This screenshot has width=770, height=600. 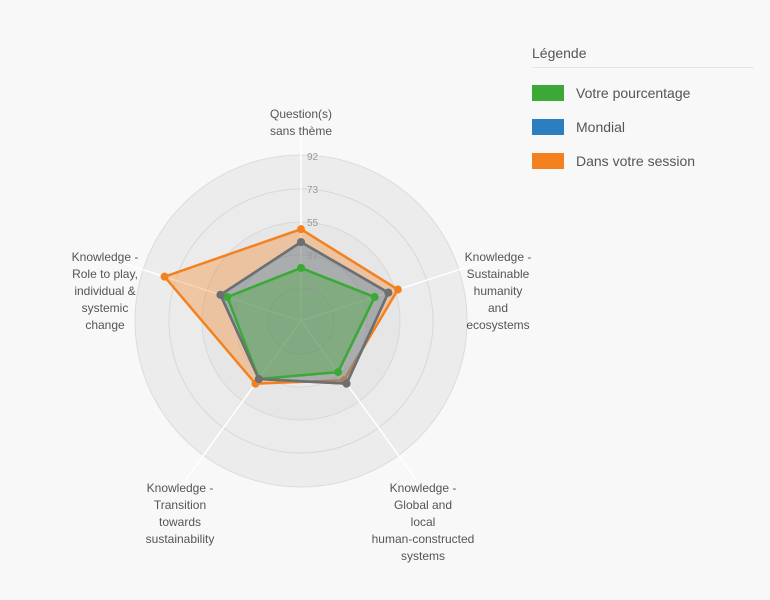 I want to click on legend-label: Dans votre session, so click(x=636, y=161).